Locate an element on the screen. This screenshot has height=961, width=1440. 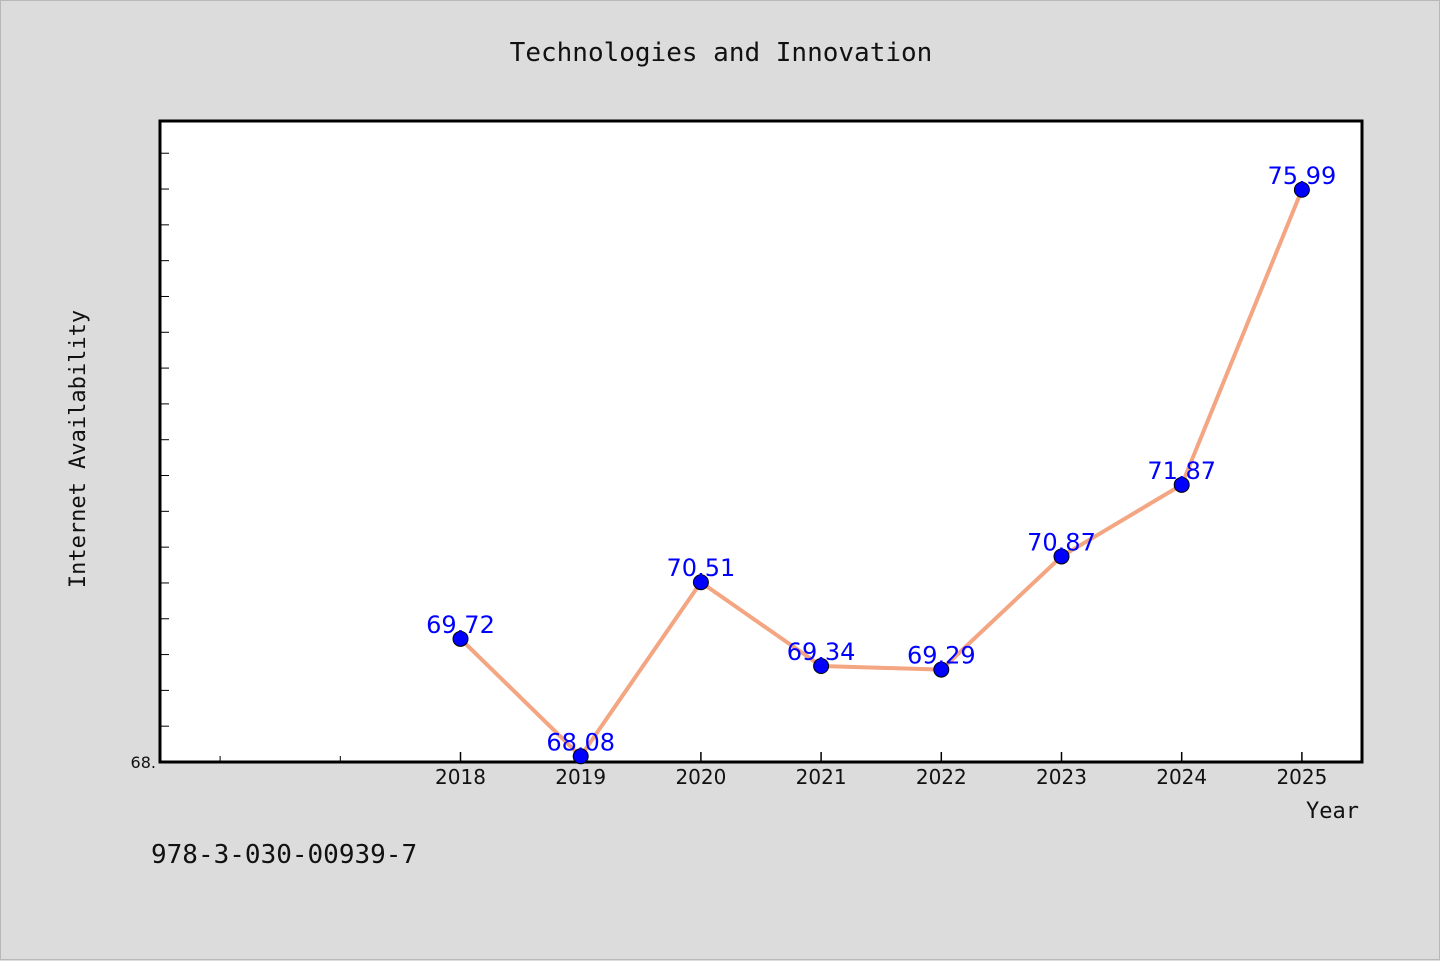
data-label-2025: 75.99 is located at coordinates (1302, 176).